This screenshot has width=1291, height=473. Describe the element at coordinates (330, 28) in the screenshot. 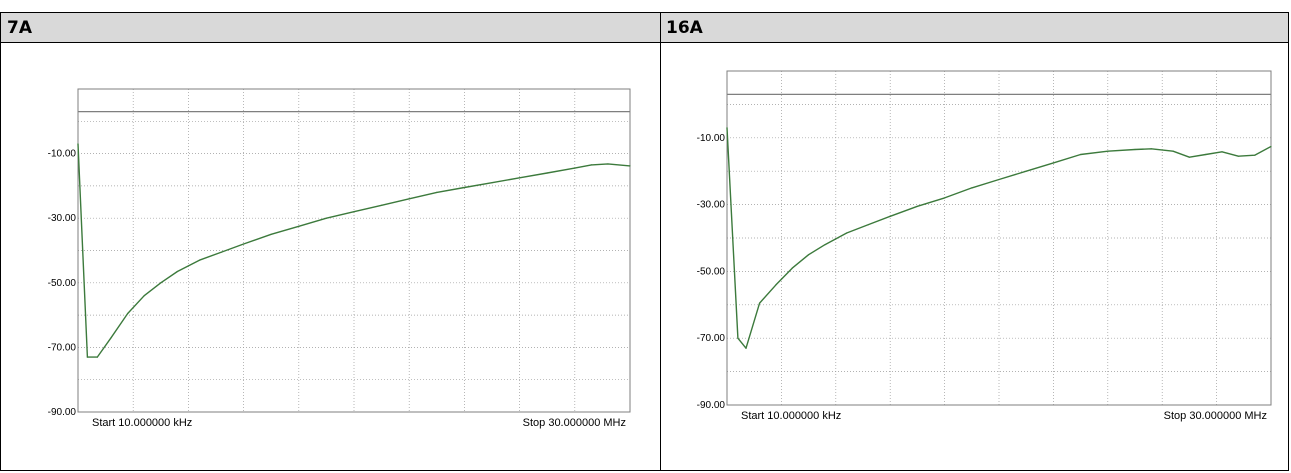

I see `panel-header-7a: 7A` at that location.